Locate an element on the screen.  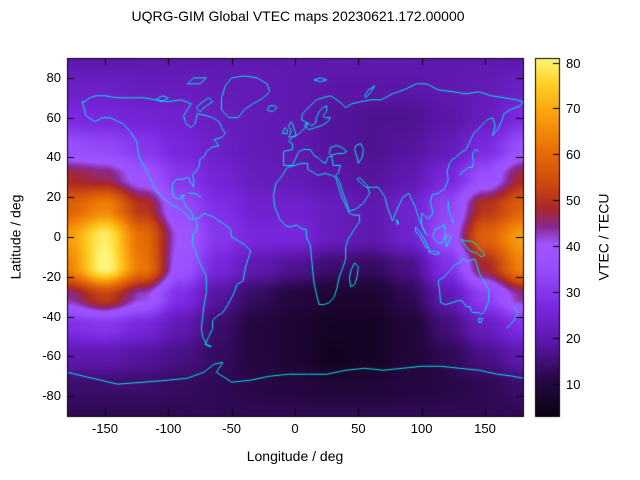
y-tick-label: 40 is located at coordinates (53, 157).